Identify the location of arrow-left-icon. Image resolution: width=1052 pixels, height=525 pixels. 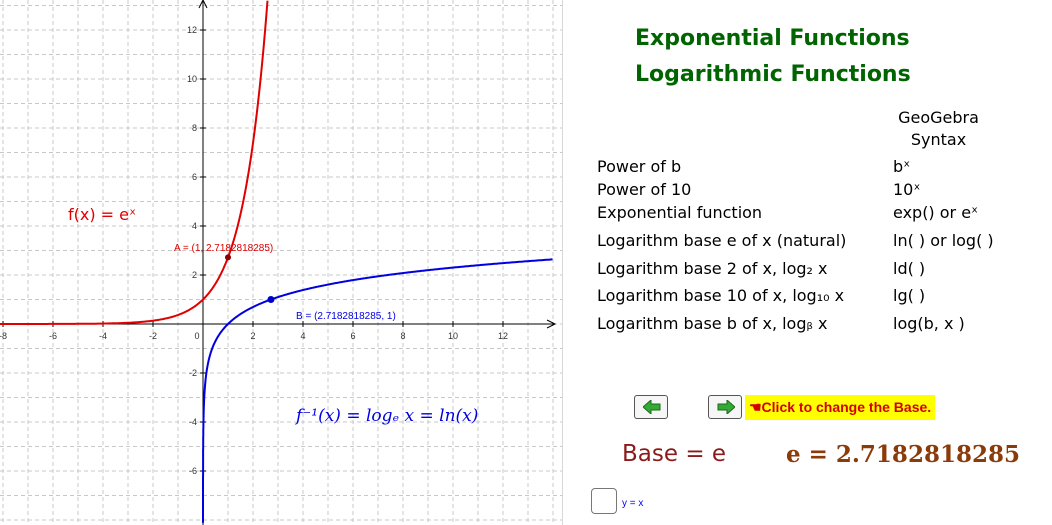
(652, 407).